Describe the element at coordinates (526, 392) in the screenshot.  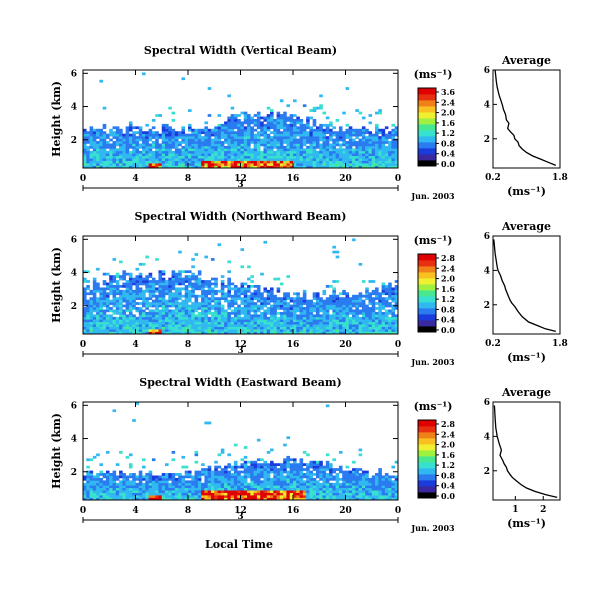
I see `average-title: Average` at that location.